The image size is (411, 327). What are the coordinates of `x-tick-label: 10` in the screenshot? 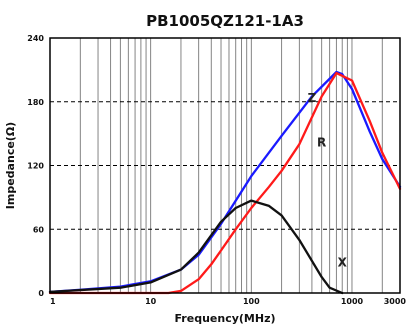 It's located at (151, 301).